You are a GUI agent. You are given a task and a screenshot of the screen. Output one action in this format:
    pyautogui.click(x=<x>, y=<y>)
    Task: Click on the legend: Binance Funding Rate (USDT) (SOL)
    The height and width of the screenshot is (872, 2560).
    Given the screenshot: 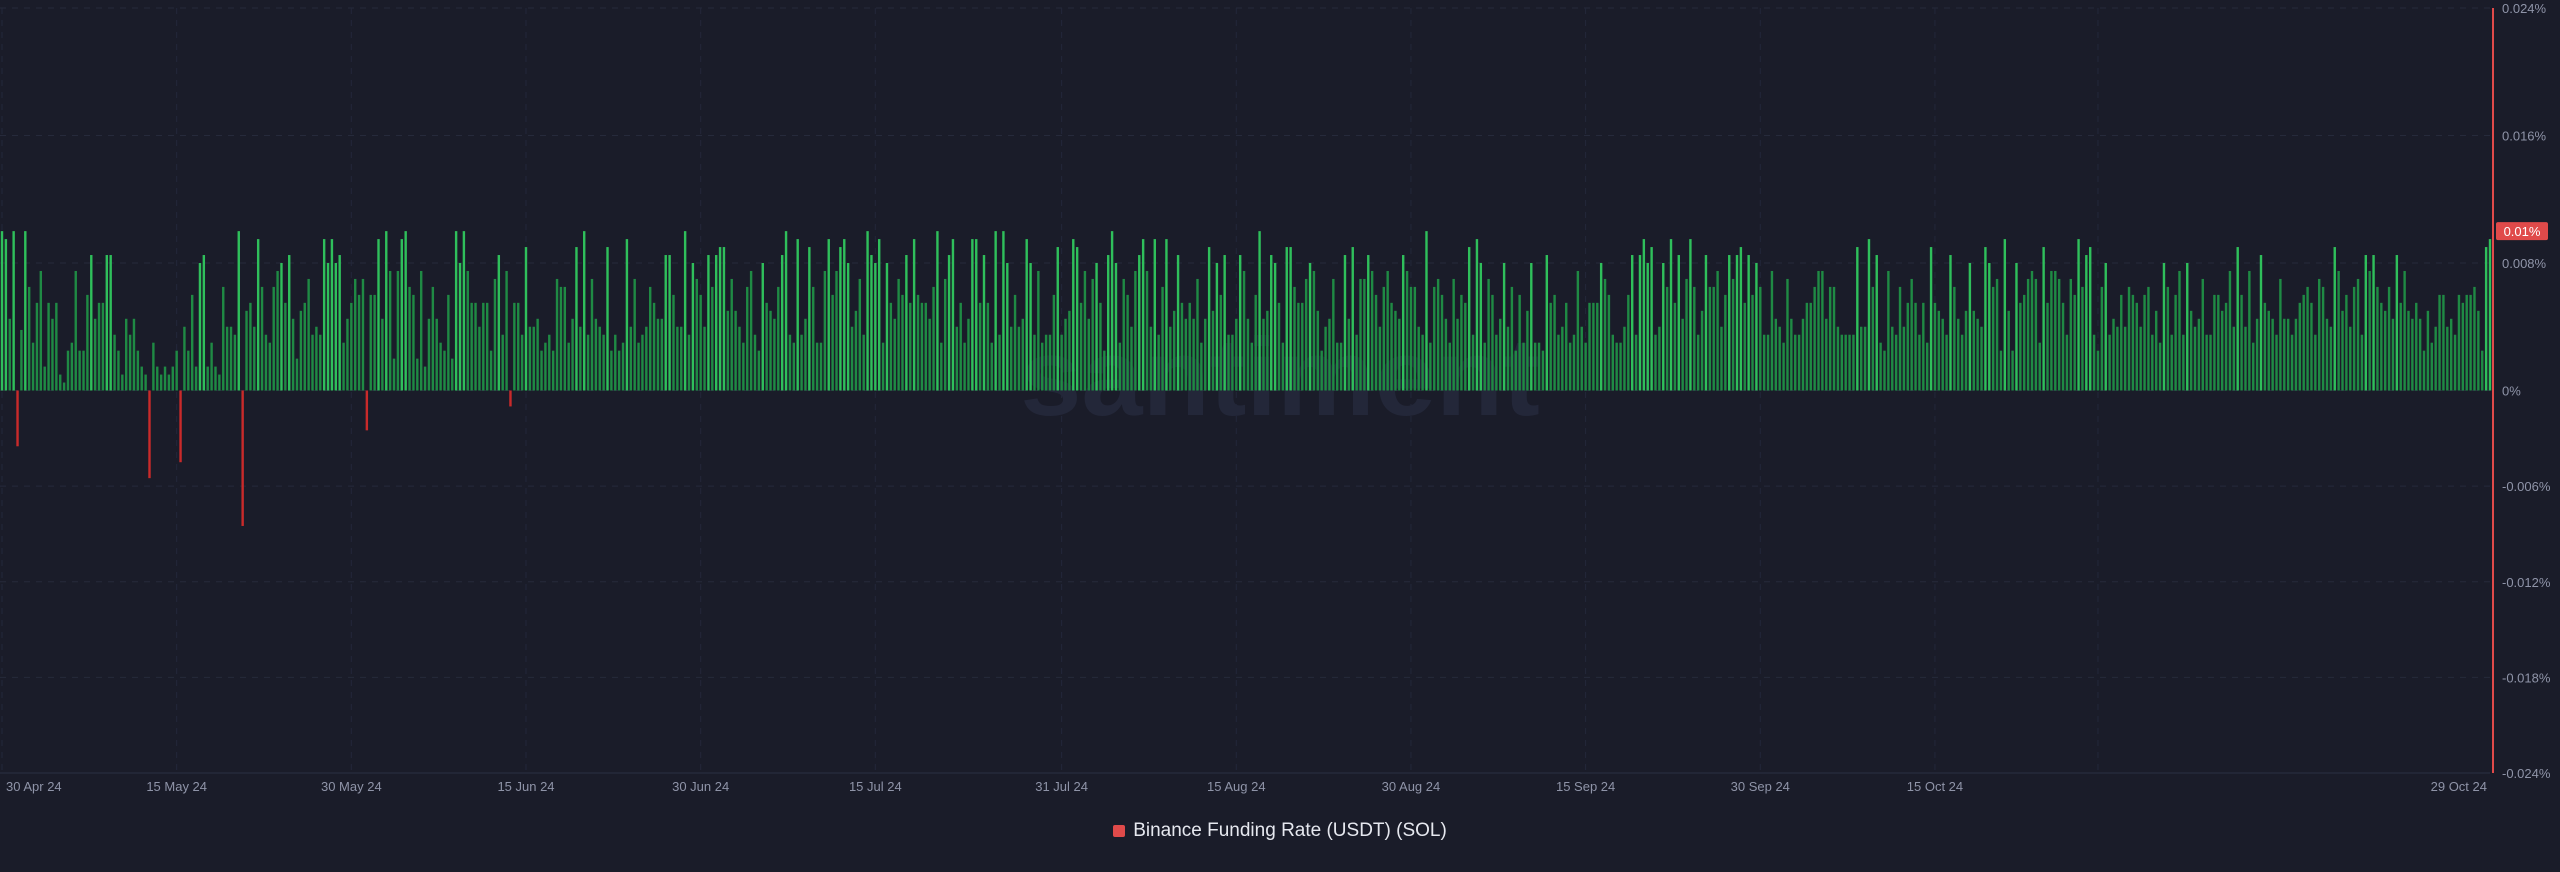 What is the action you would take?
    pyautogui.click(x=1280, y=831)
    